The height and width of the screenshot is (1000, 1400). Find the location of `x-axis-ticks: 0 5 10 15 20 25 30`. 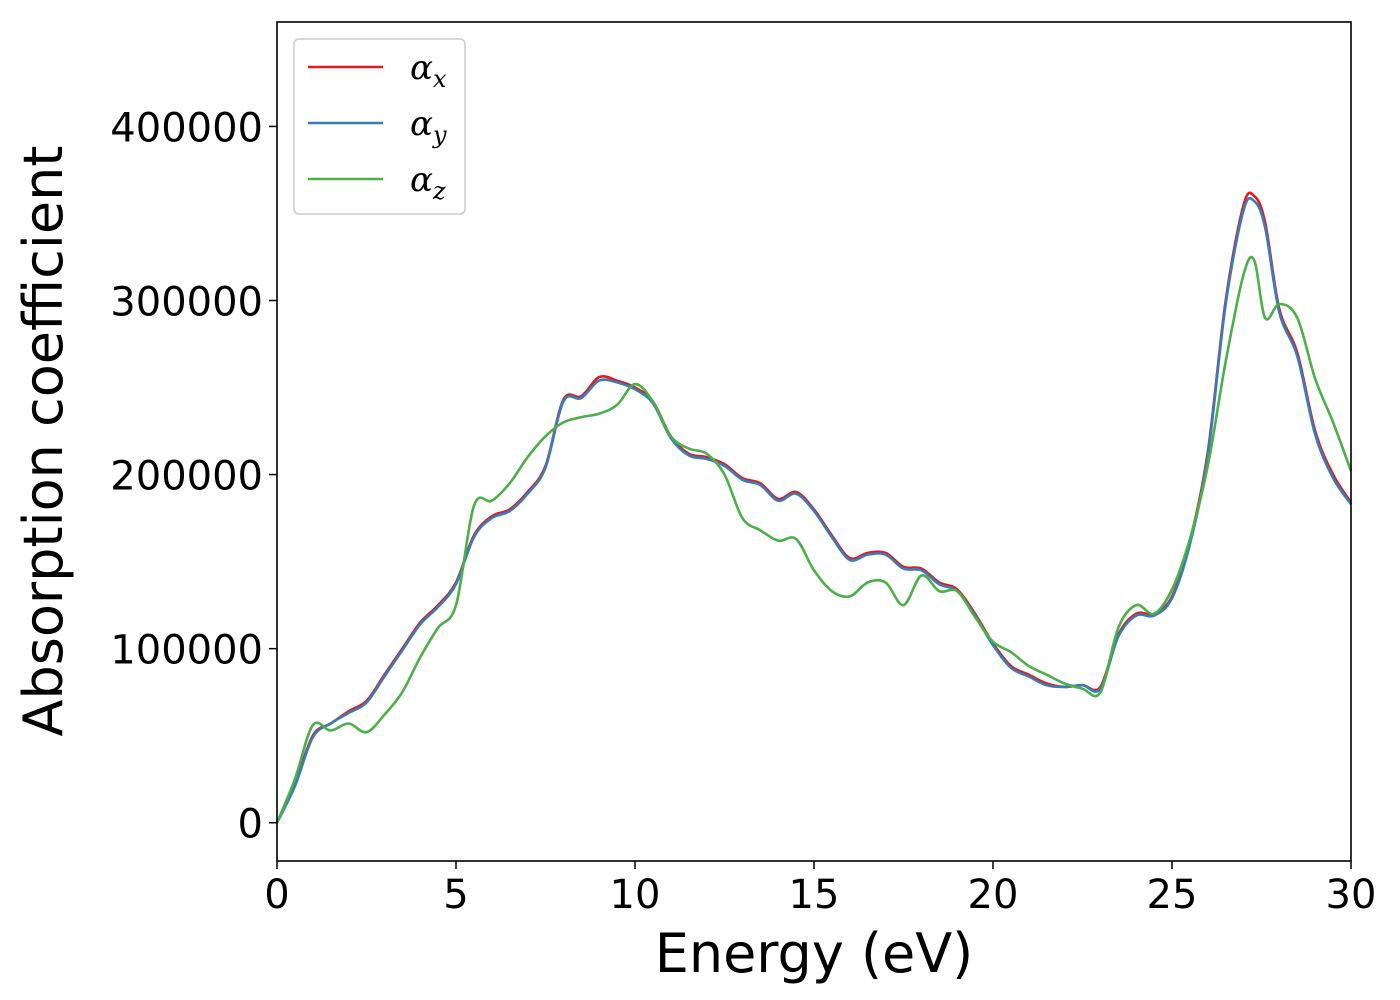

x-axis-ticks: 0 5 10 15 20 25 30 is located at coordinates (820, 889).